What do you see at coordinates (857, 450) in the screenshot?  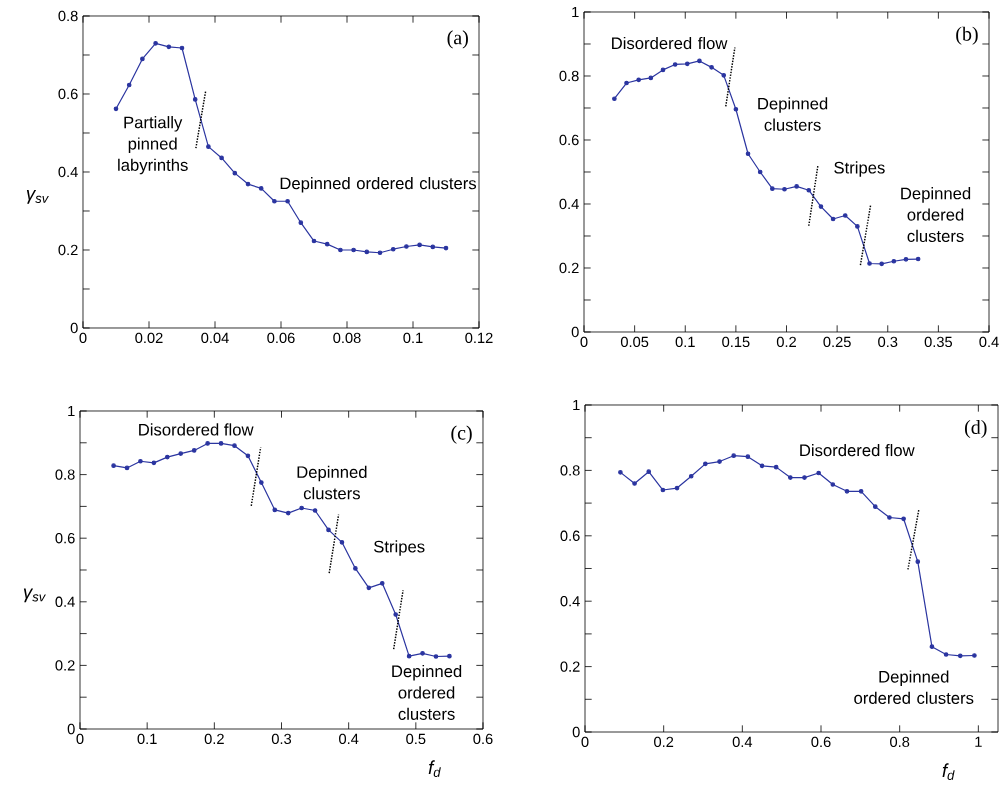 I see `annotation: Disordered flow` at bounding box center [857, 450].